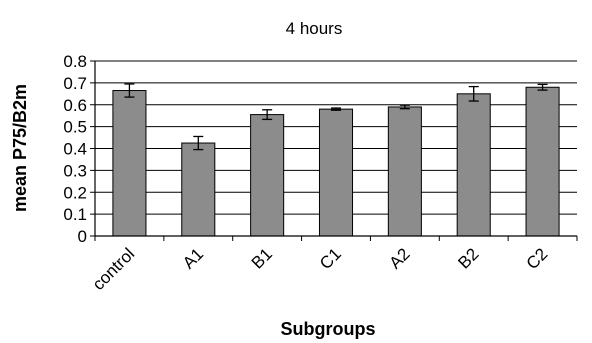 This screenshot has width=592, height=343. I want to click on x-tick-label: B1, so click(262, 258).